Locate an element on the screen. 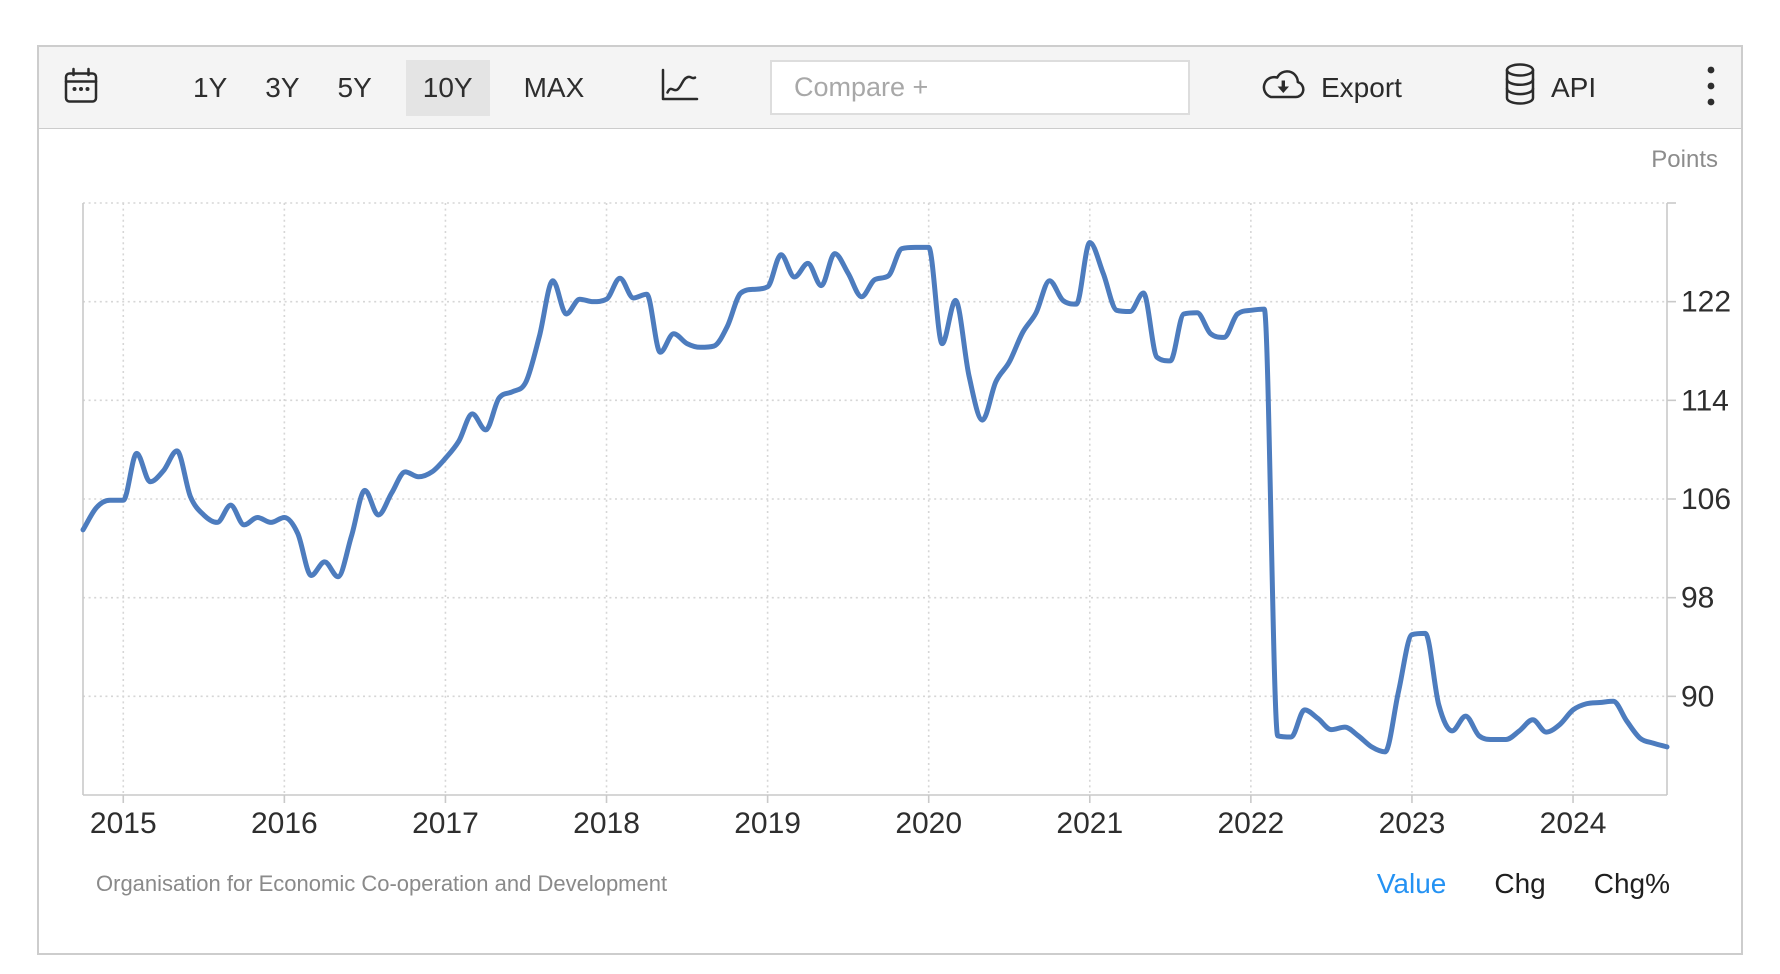 The image size is (1780, 974). calendar-icon is located at coordinates (81, 87).